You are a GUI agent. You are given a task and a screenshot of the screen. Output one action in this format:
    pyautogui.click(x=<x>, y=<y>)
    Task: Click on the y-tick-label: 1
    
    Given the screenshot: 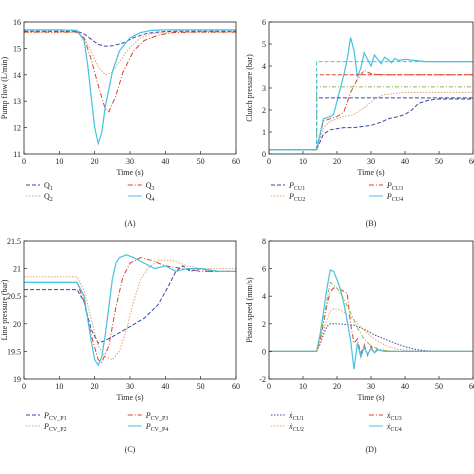 What is the action you would take?
    pyautogui.click(x=264, y=132)
    